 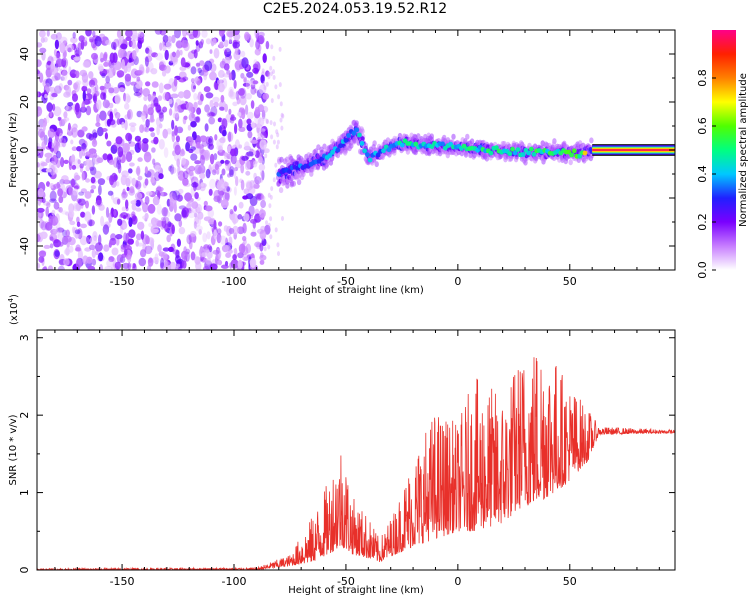 I want to click on noise-blobs, so click(x=161, y=150).